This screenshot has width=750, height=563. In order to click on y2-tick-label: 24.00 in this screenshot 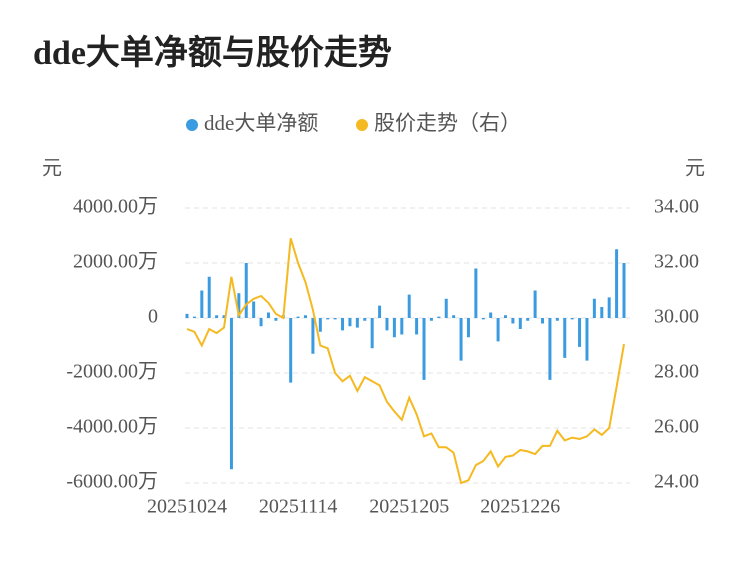, I will do `click(676, 482)`.